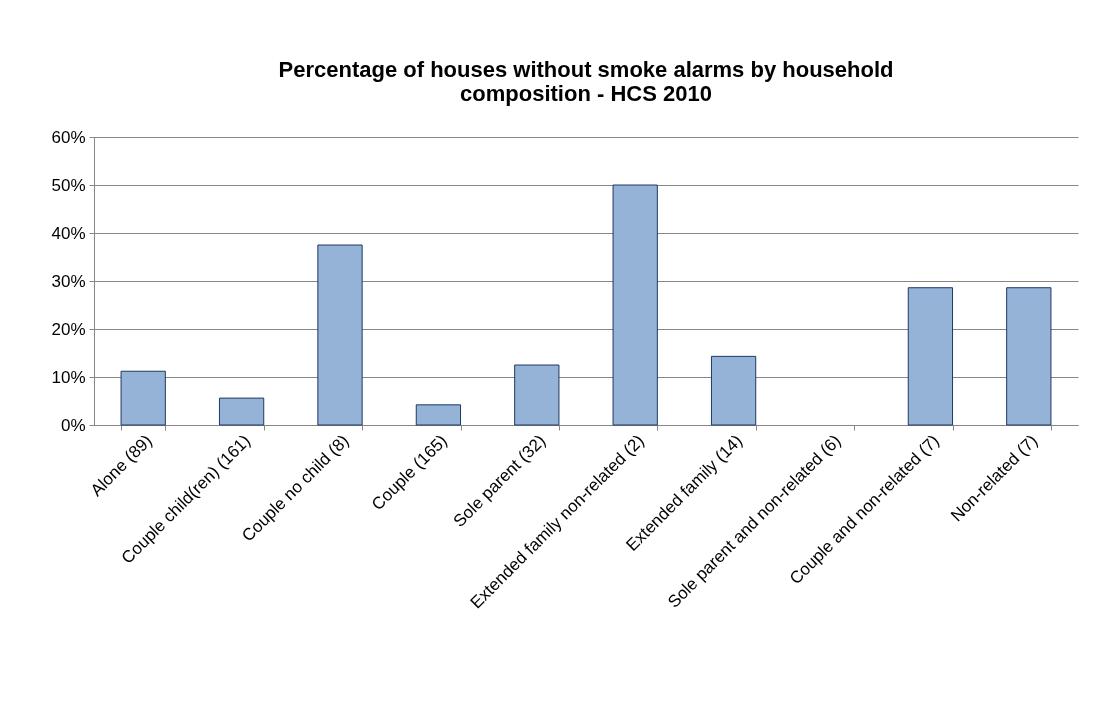 The height and width of the screenshot is (718, 1108). Describe the element at coordinates (68, 185) in the screenshot. I see `y-tick-label: 50%` at that location.